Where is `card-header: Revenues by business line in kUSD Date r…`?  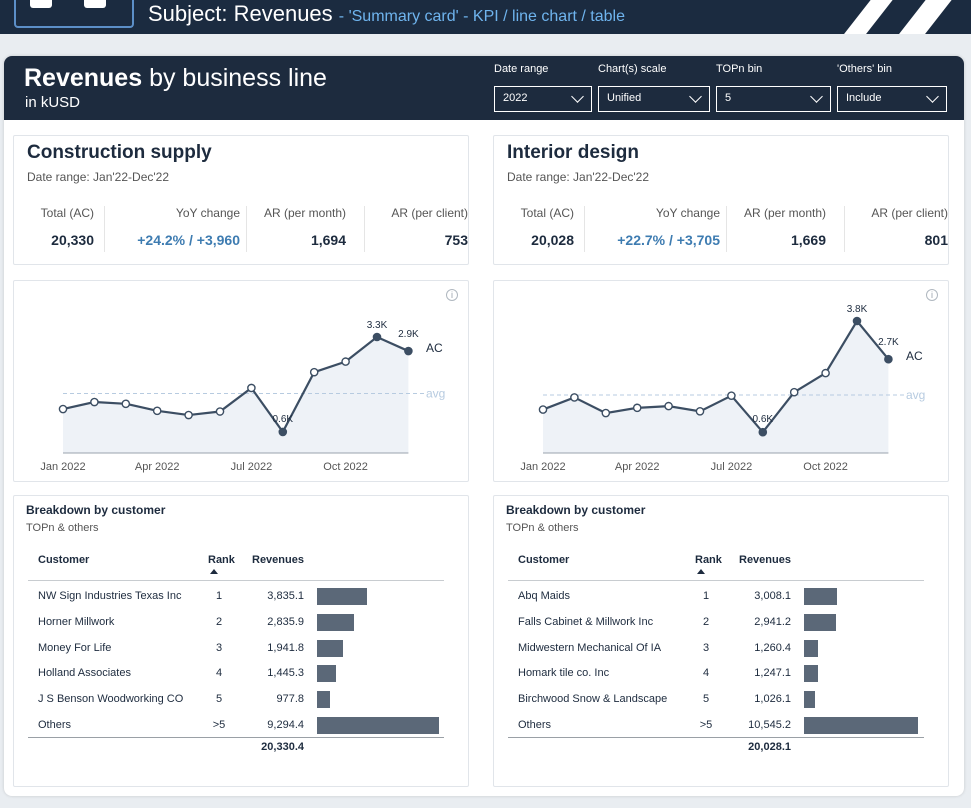
card-header: Revenues by business line in kUSD Date r… is located at coordinates (484, 88).